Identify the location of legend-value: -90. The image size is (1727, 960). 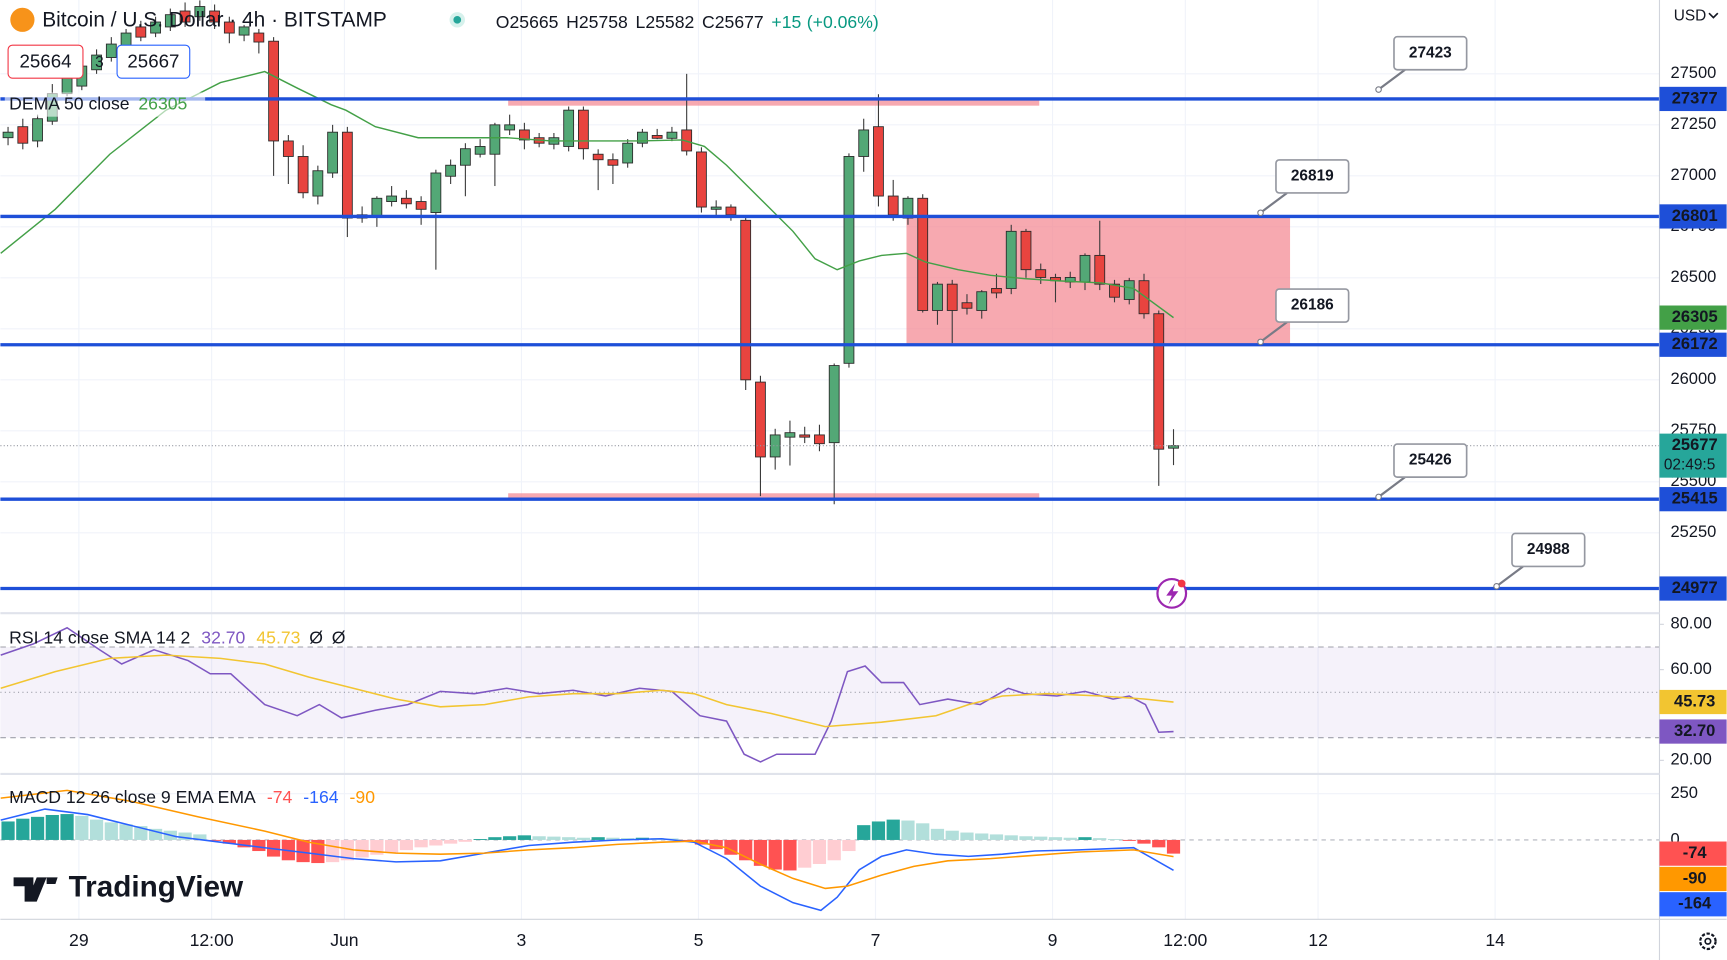
(363, 797).